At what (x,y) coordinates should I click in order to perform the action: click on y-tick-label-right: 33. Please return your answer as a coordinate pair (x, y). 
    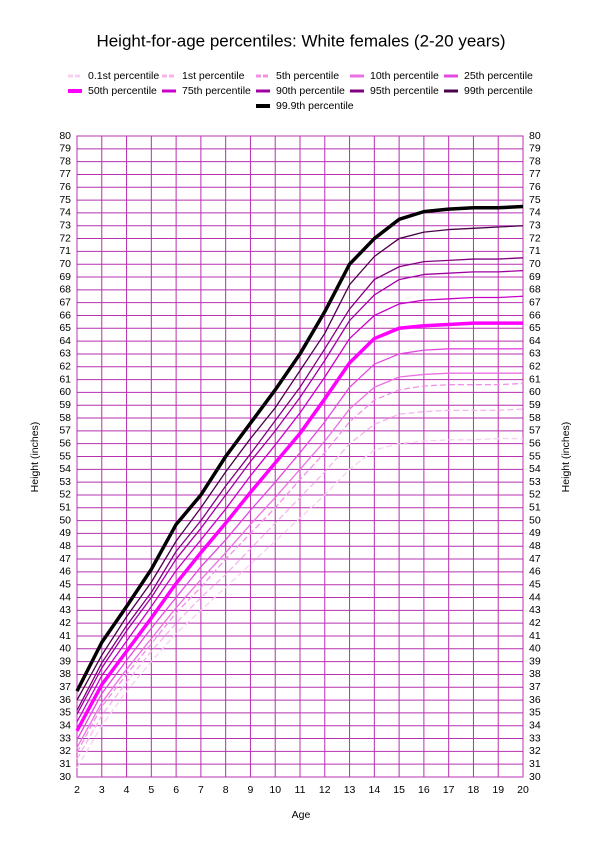
    Looking at the image, I should click on (535, 738).